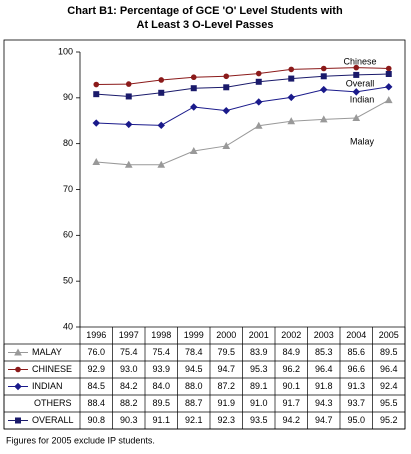 This screenshot has height=454, width=411. I want to click on y-tick-label: 70, so click(68, 189).